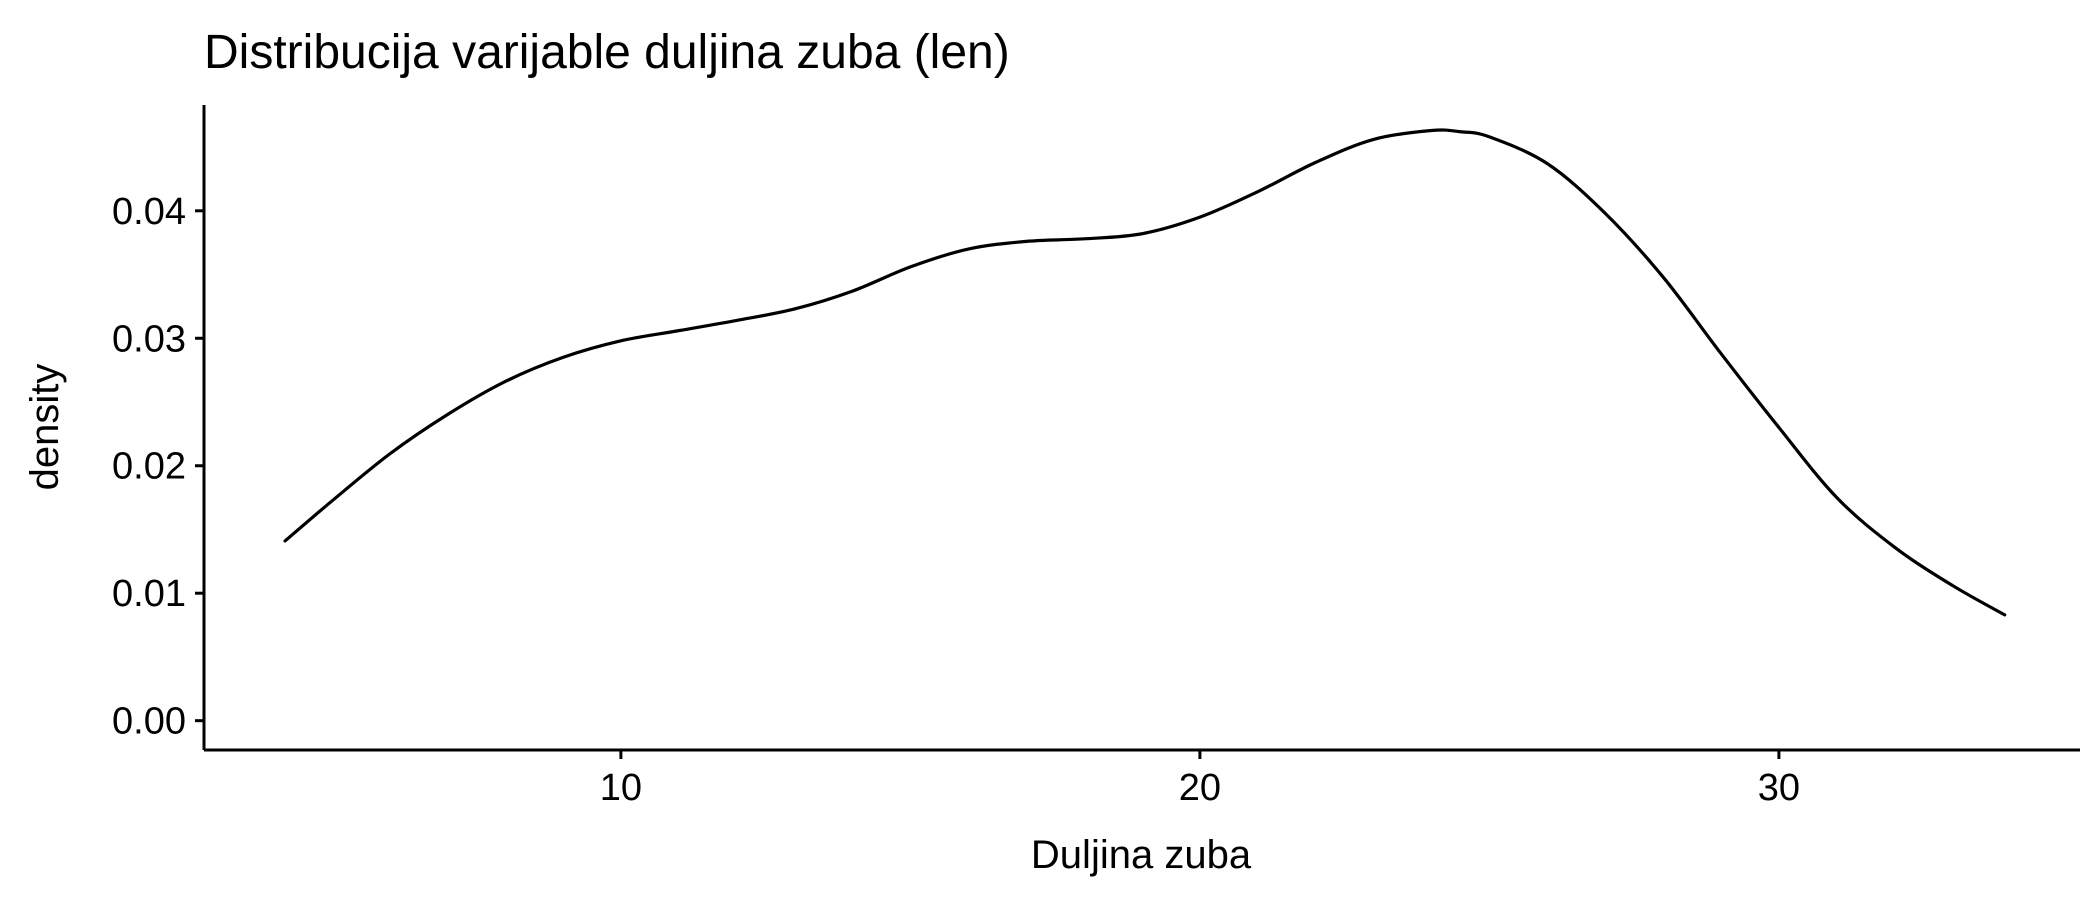 Image resolution: width=2100 pixels, height=900 pixels. What do you see at coordinates (149, 722) in the screenshot?
I see `y-tick-label: 0.00` at bounding box center [149, 722].